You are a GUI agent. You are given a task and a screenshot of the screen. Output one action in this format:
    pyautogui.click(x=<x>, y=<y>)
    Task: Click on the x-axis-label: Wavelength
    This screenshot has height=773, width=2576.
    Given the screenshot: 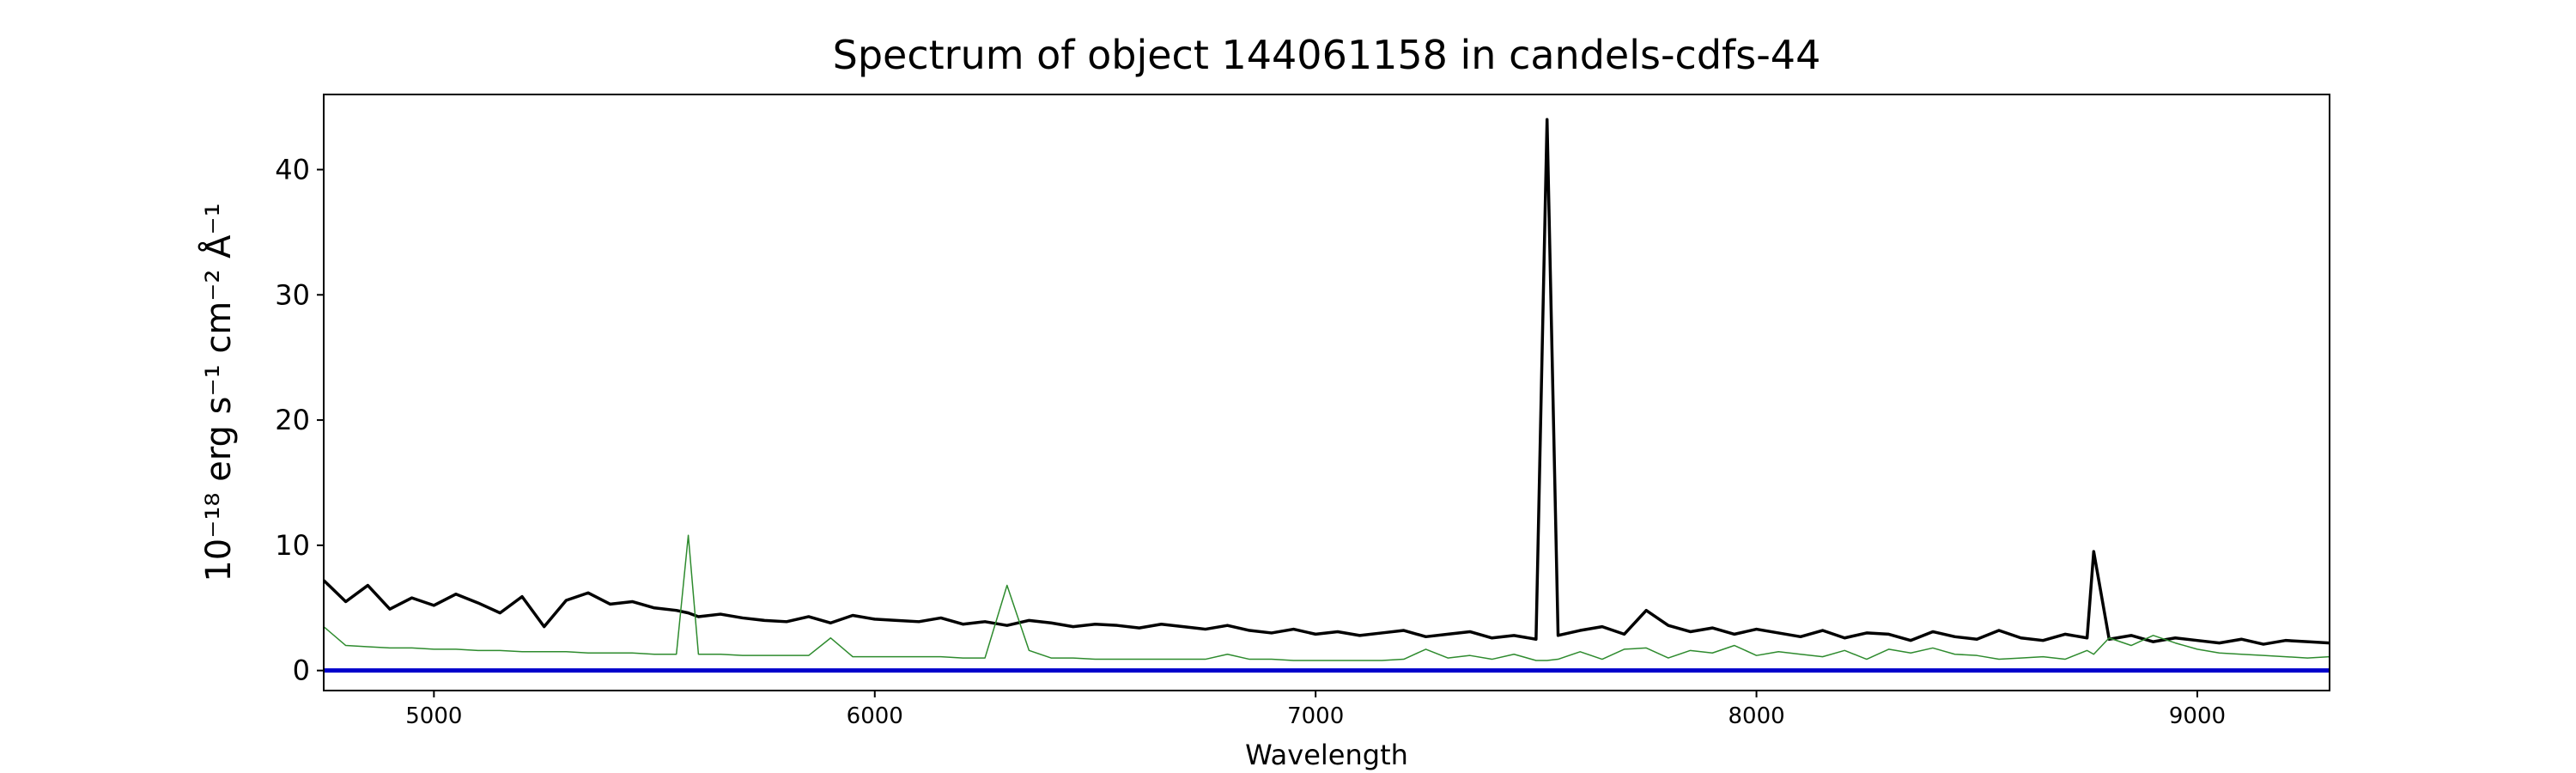 What is the action you would take?
    pyautogui.click(x=1327, y=755)
    